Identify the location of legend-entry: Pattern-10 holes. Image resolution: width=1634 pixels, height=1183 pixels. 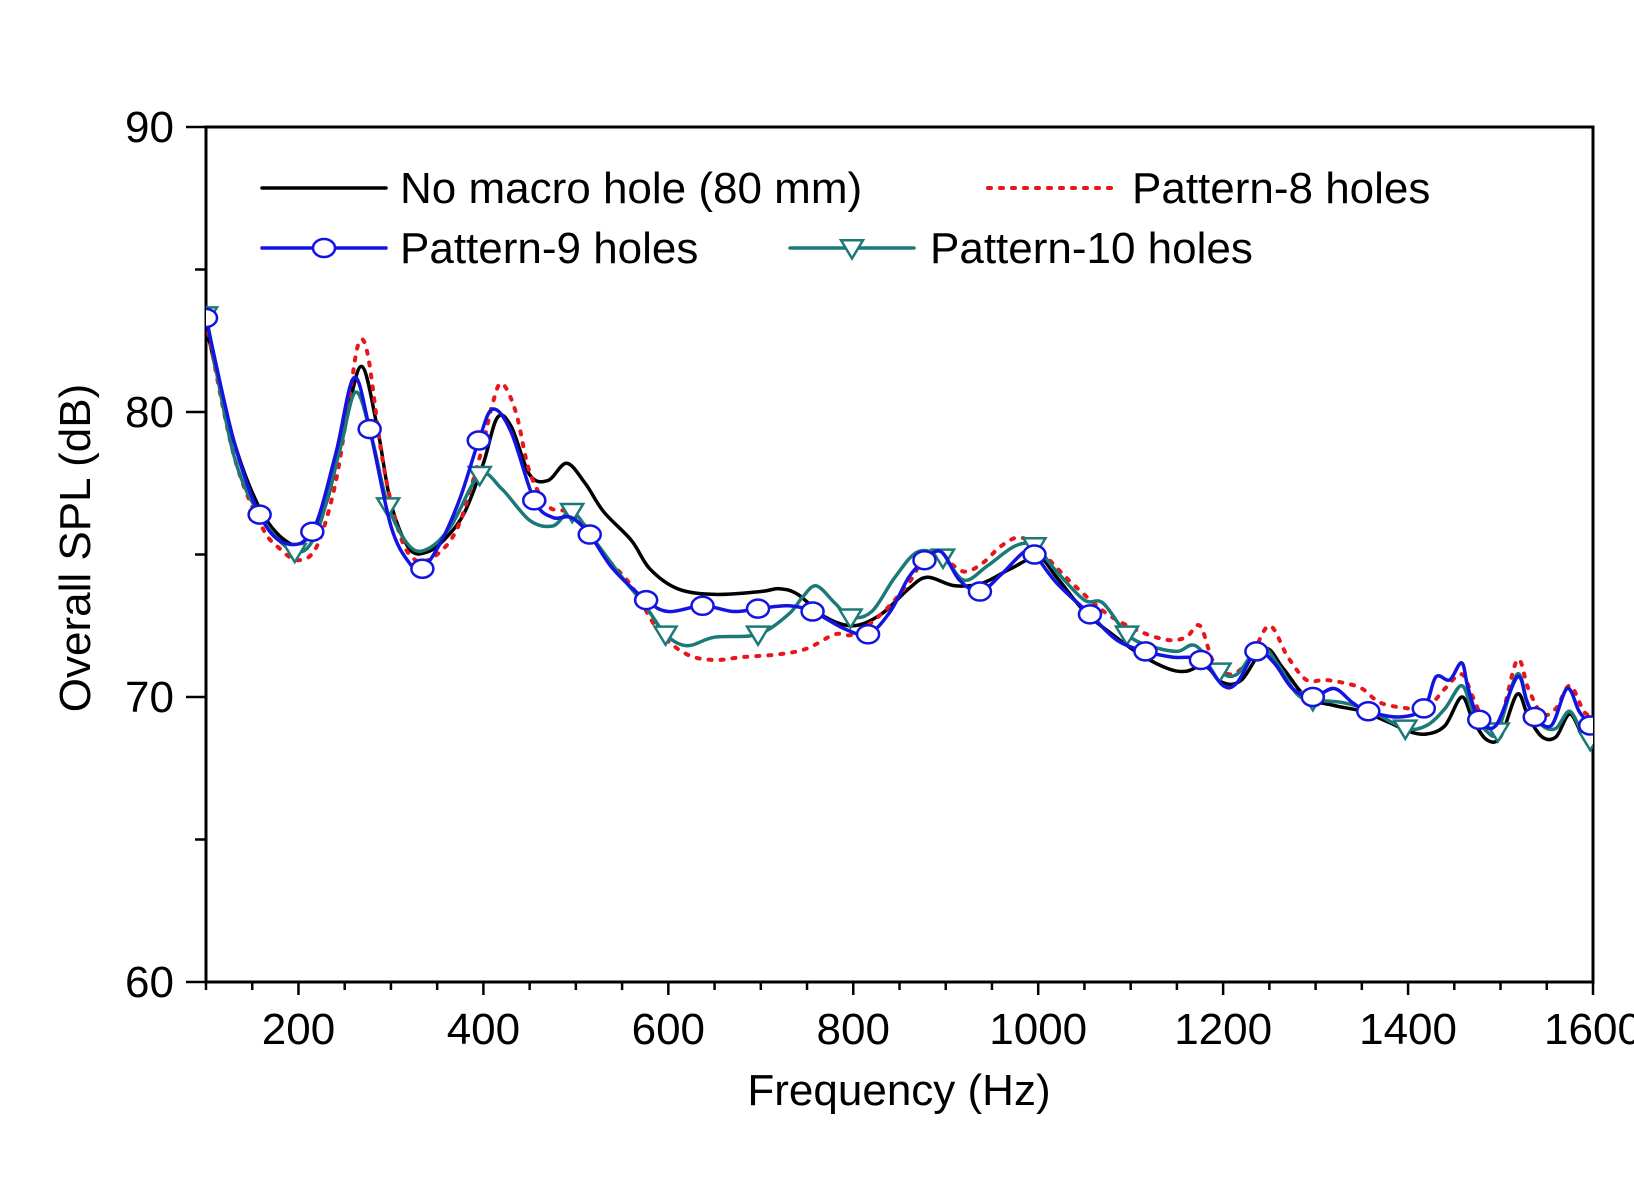
(1020, 248).